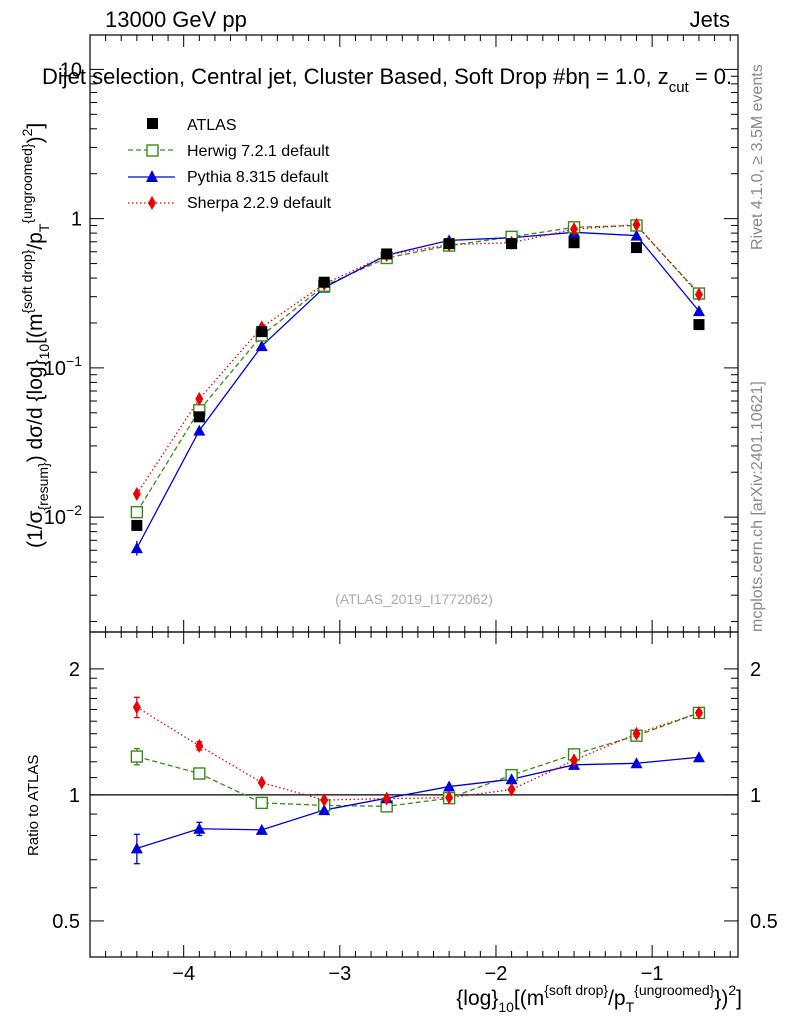 Image resolution: width=786 pixels, height=1024 pixels. I want to click on ratio-line-pythia, so click(418, 803).